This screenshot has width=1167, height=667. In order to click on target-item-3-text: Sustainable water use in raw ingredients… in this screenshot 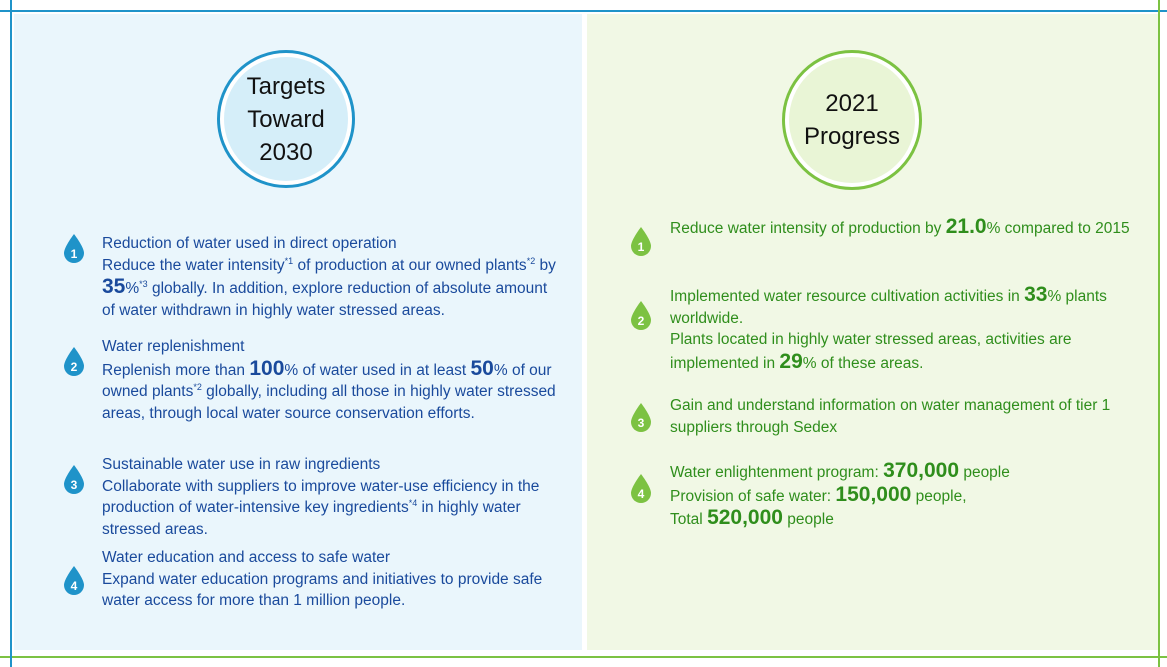, I will do `click(332, 497)`.